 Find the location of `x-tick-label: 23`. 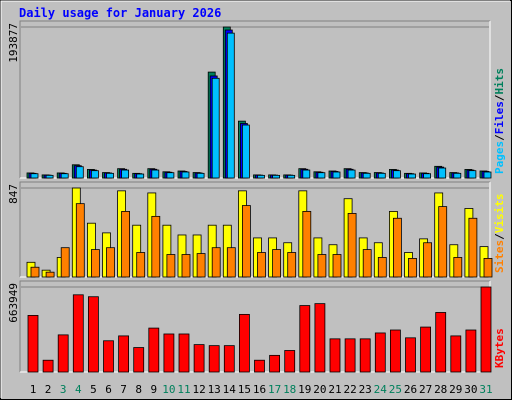

x-tick-label: 23 is located at coordinates (365, 389).